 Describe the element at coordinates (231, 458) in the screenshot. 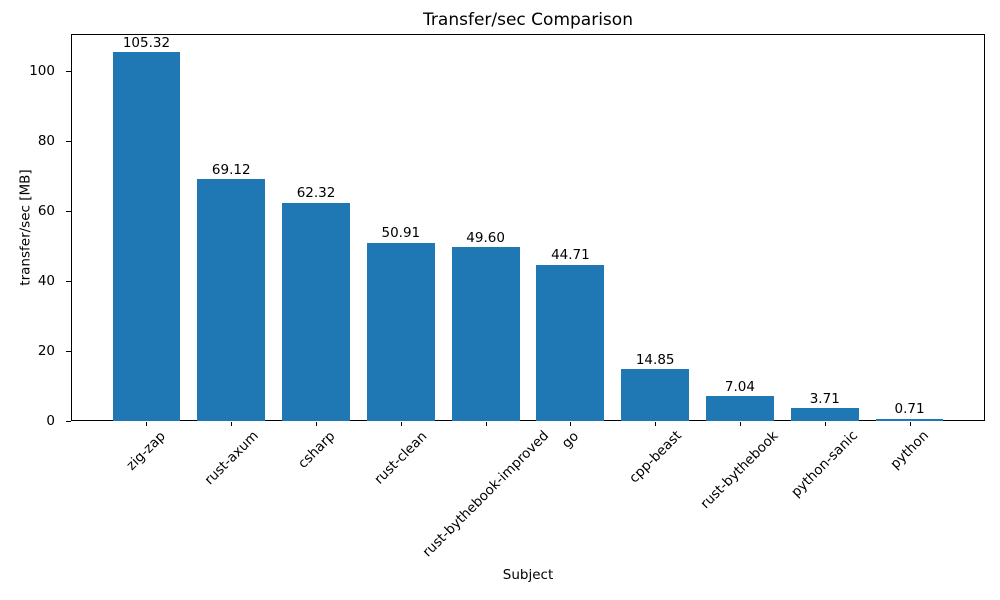

I see `x-tick-label-rust-axum: rust-axum` at that location.